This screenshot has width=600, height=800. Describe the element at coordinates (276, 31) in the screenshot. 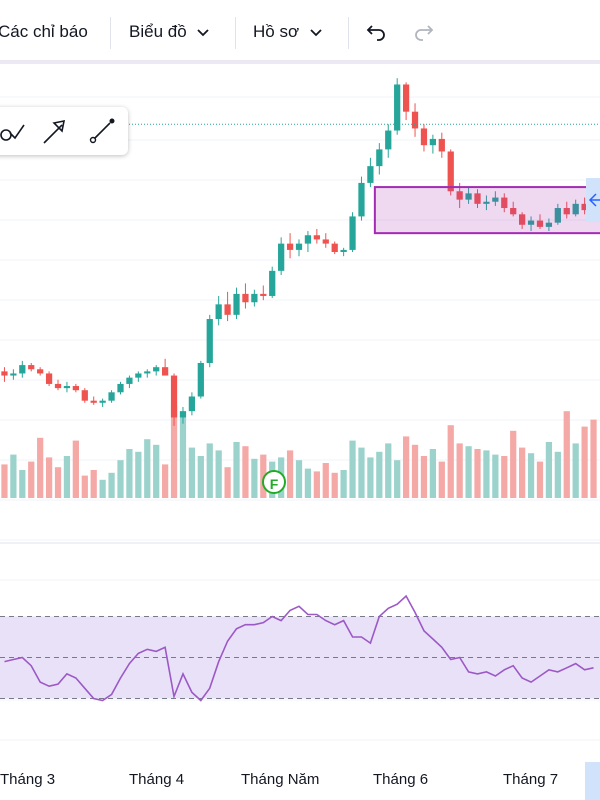

I see `profile-label: Hồ sơ` at that location.